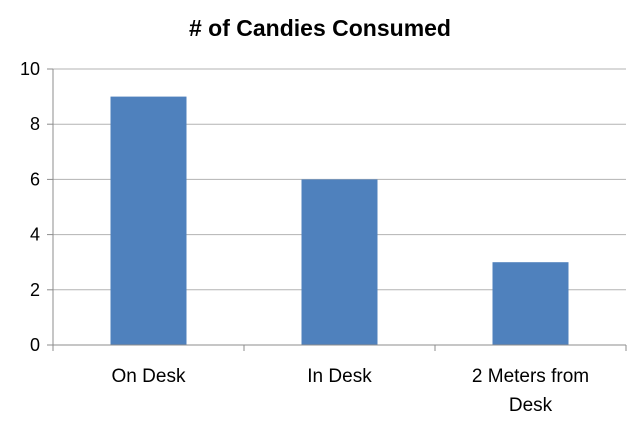  What do you see at coordinates (35, 345) in the screenshot?
I see `y-tick-label: 0` at bounding box center [35, 345].